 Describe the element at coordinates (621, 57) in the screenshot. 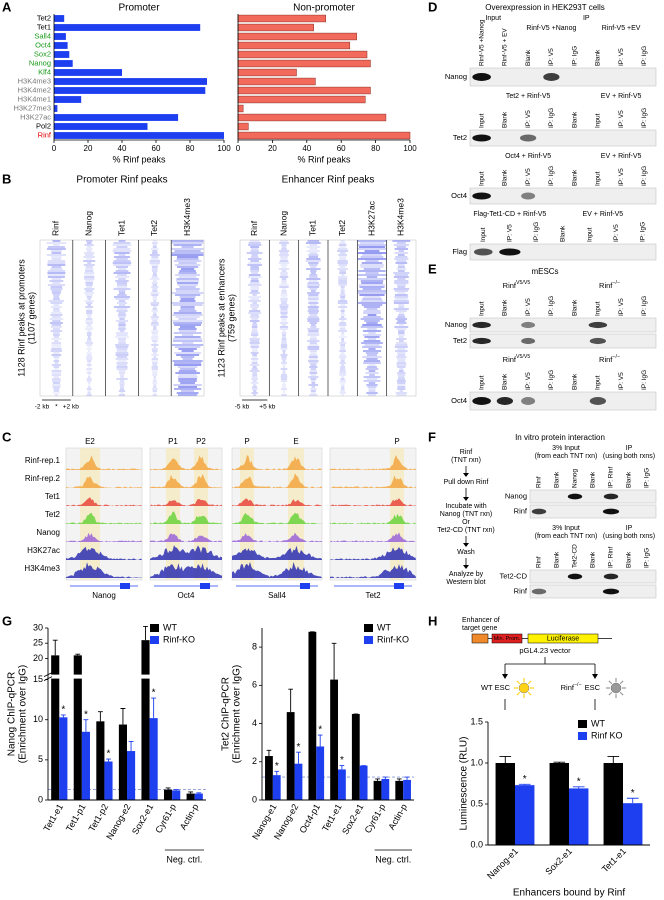

I see `lane-label: IP: V5` at that location.